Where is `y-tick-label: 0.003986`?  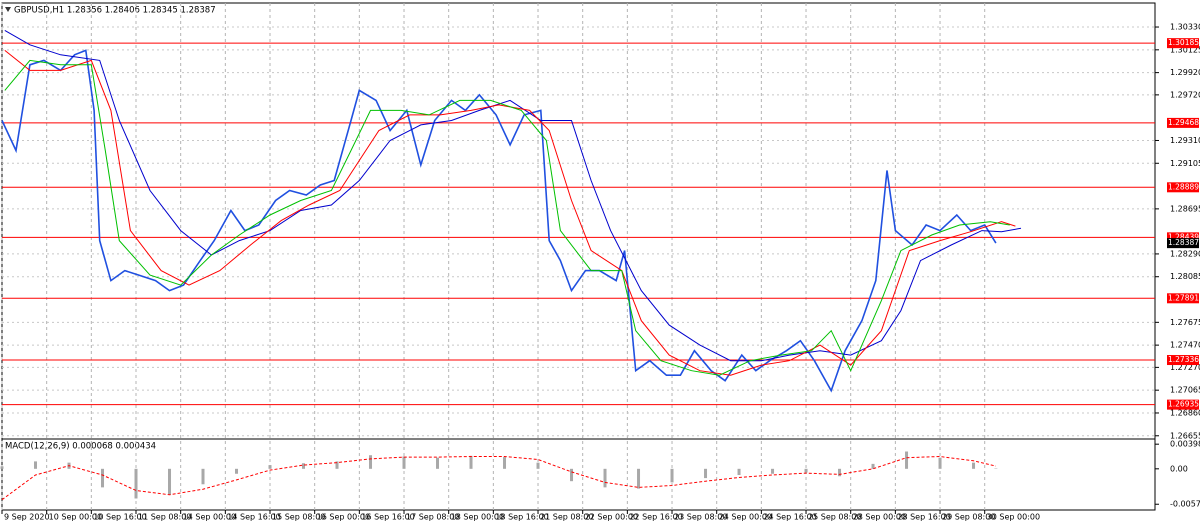 y-tick-label: 0.003986 is located at coordinates (1185, 444).